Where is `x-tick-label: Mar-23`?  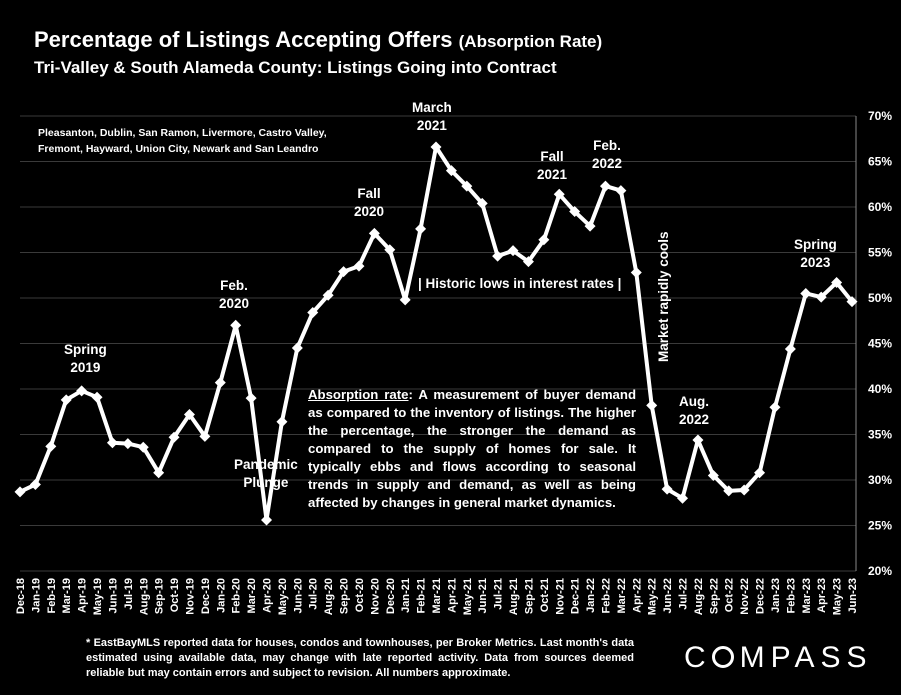 x-tick-label: Mar-23 is located at coordinates (807, 595).